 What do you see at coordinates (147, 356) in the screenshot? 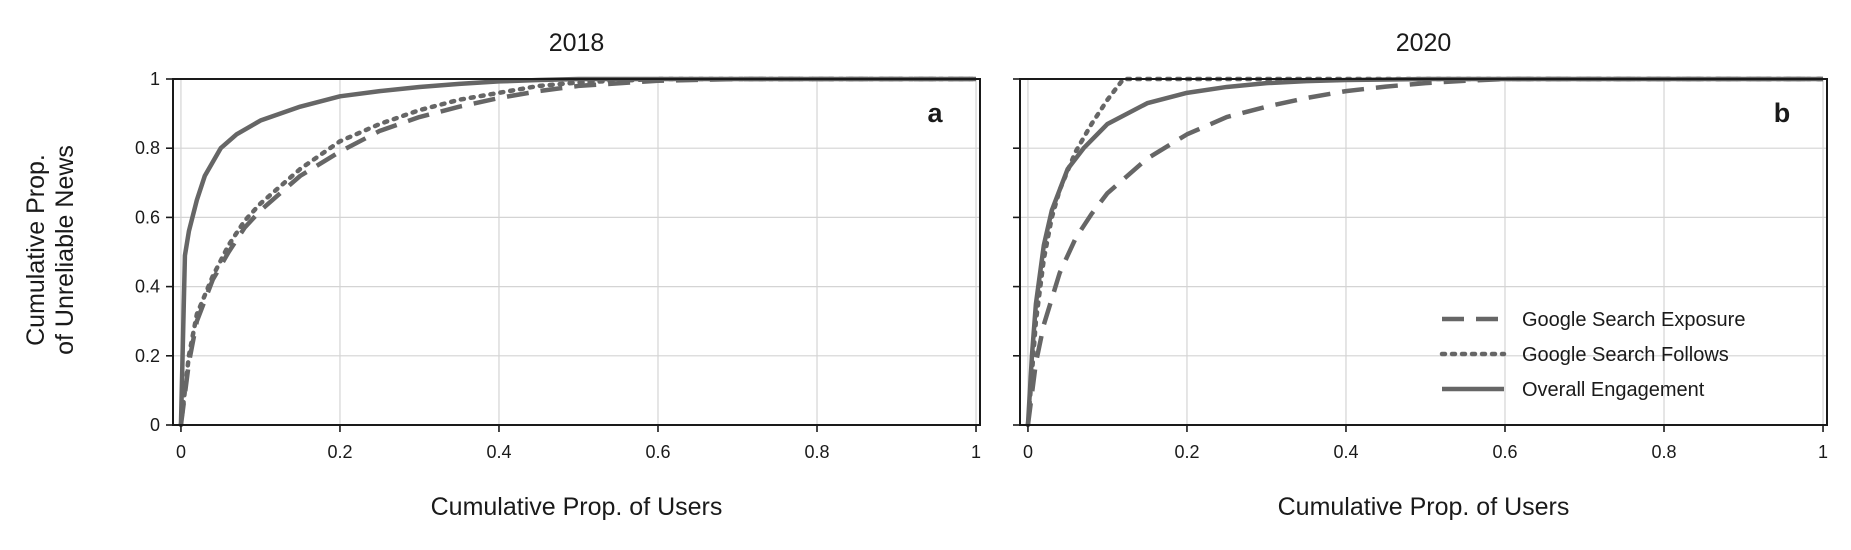
I see `y-tick-label: 0.2` at bounding box center [147, 356].